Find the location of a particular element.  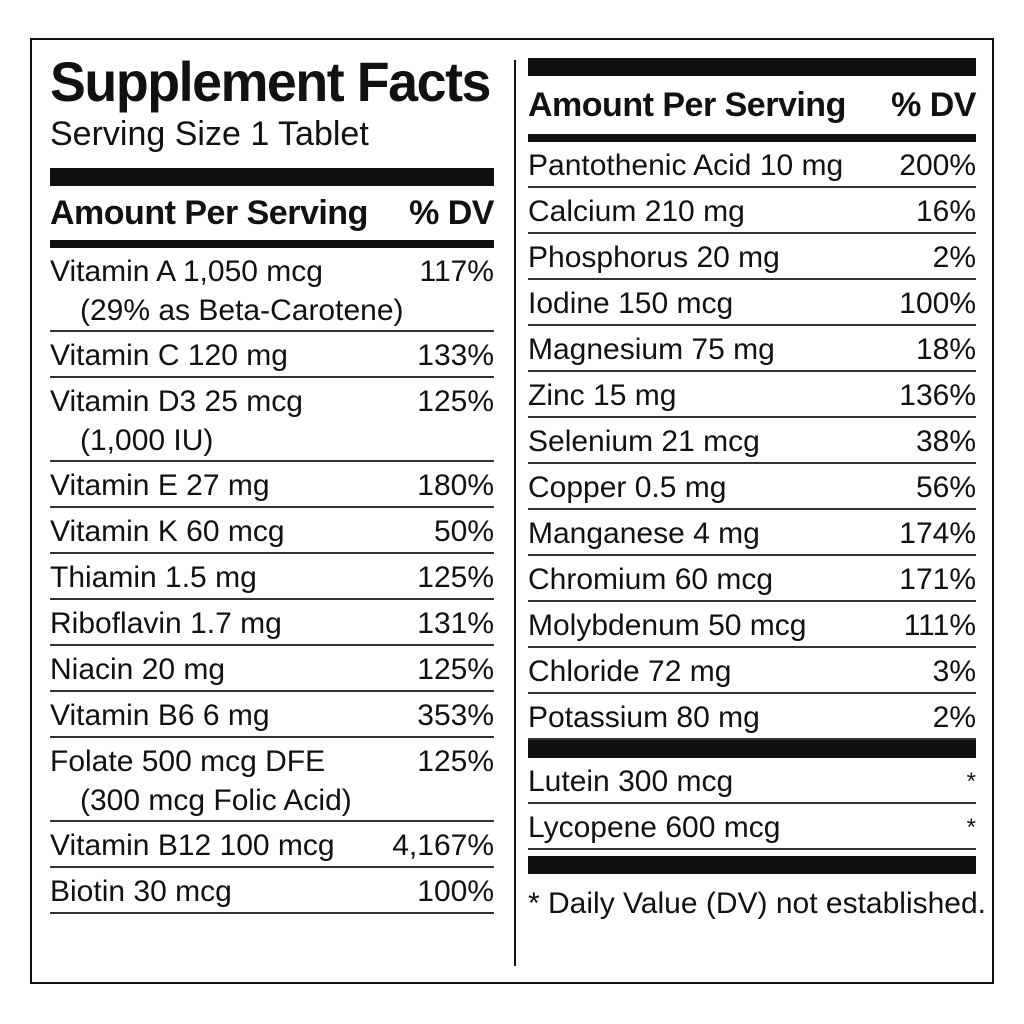

nutrient-row-main: Copper 0.5 mg 56% is located at coordinates (752, 488).